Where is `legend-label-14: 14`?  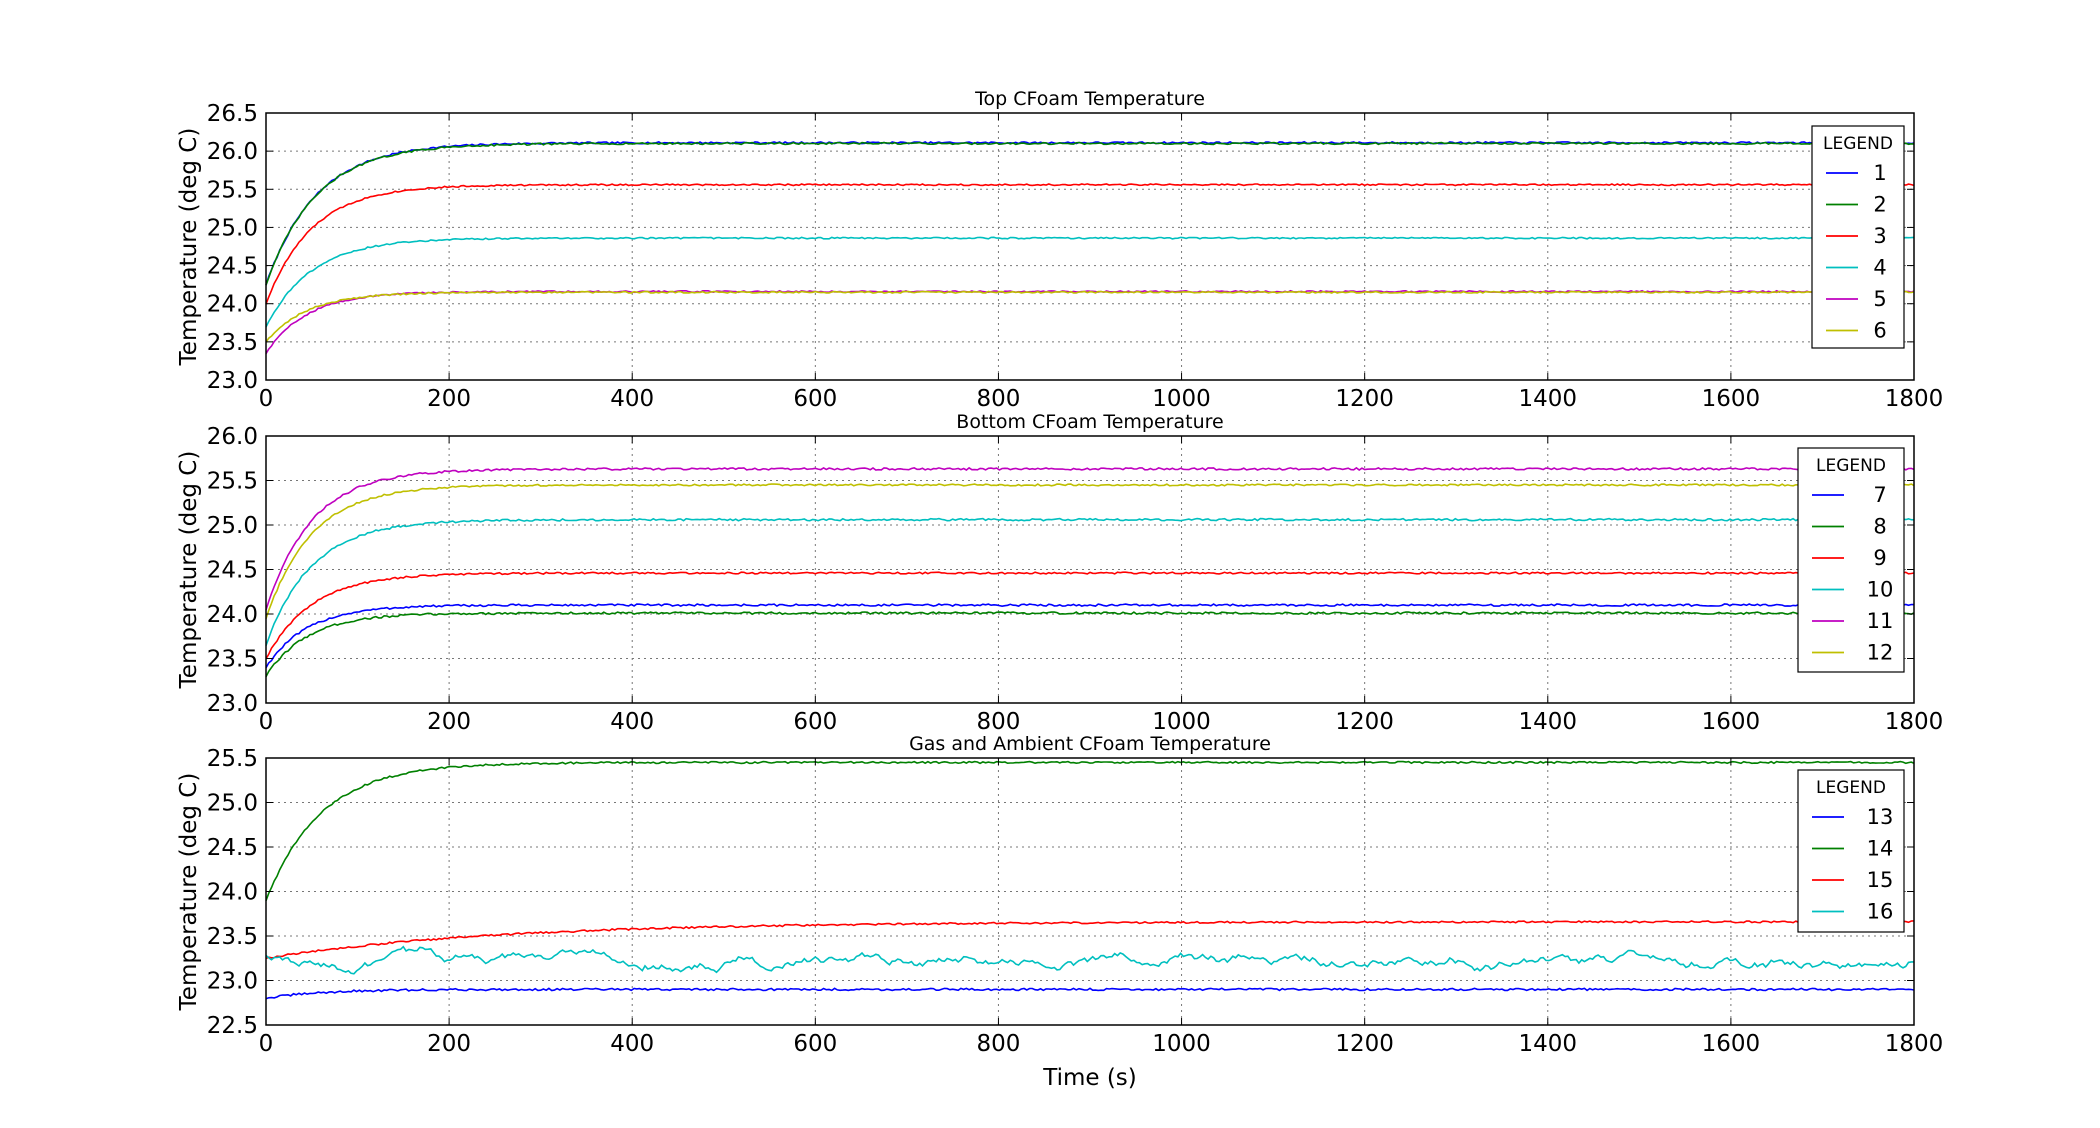 legend-label-14: 14 is located at coordinates (1880, 849).